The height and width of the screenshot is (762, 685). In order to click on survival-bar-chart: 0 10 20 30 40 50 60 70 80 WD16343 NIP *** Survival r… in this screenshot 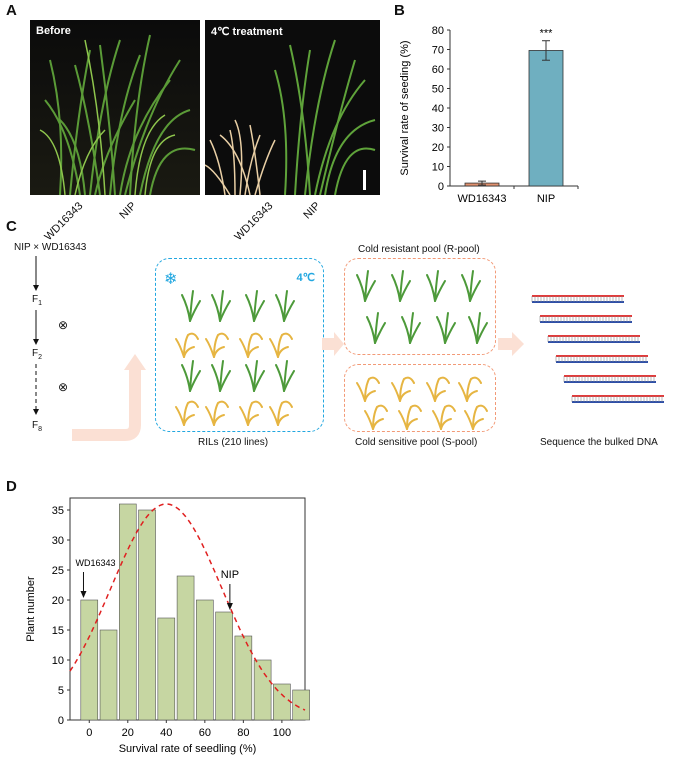, I will do `click(489, 115)`.